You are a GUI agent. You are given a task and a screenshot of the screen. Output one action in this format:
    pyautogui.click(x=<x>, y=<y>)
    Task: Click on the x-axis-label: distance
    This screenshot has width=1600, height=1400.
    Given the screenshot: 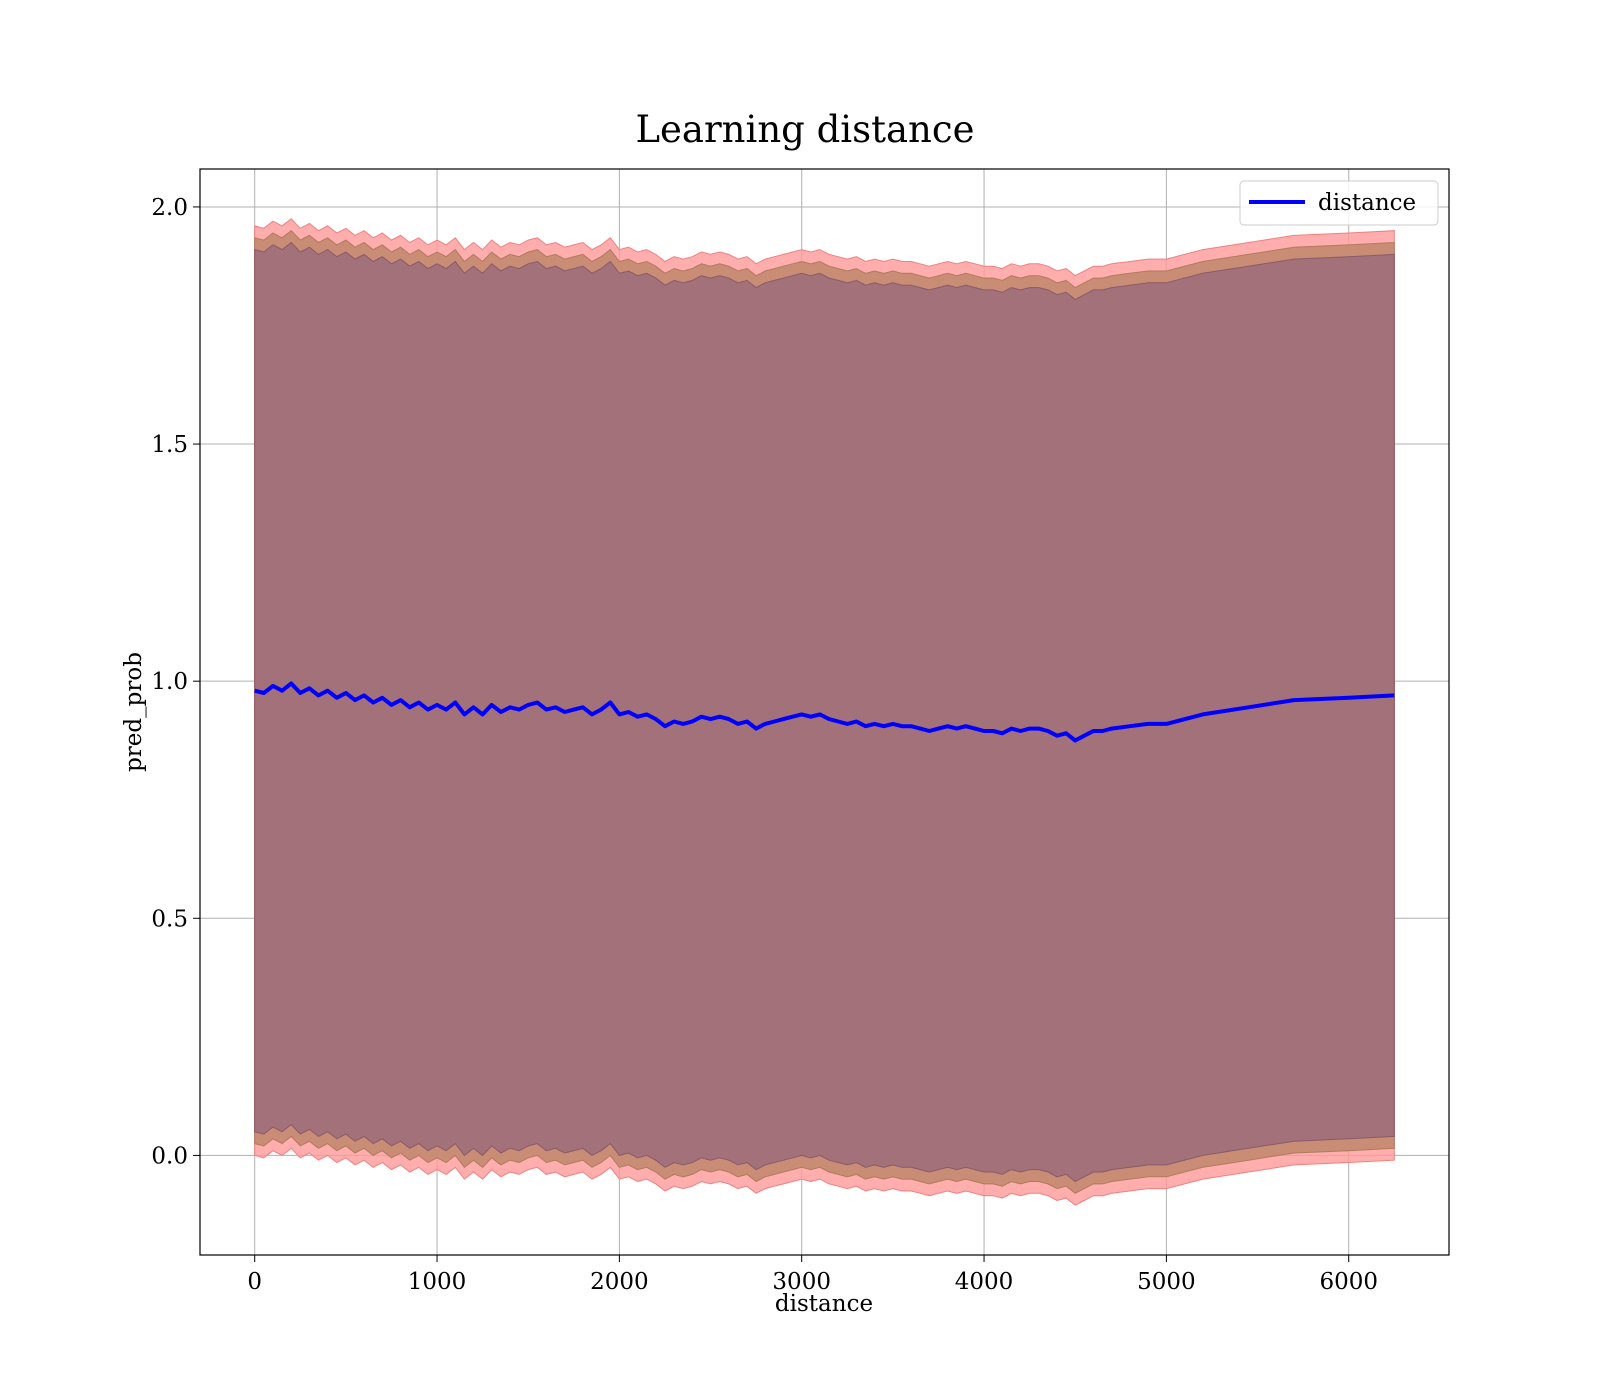 What is the action you would take?
    pyautogui.click(x=824, y=1304)
    